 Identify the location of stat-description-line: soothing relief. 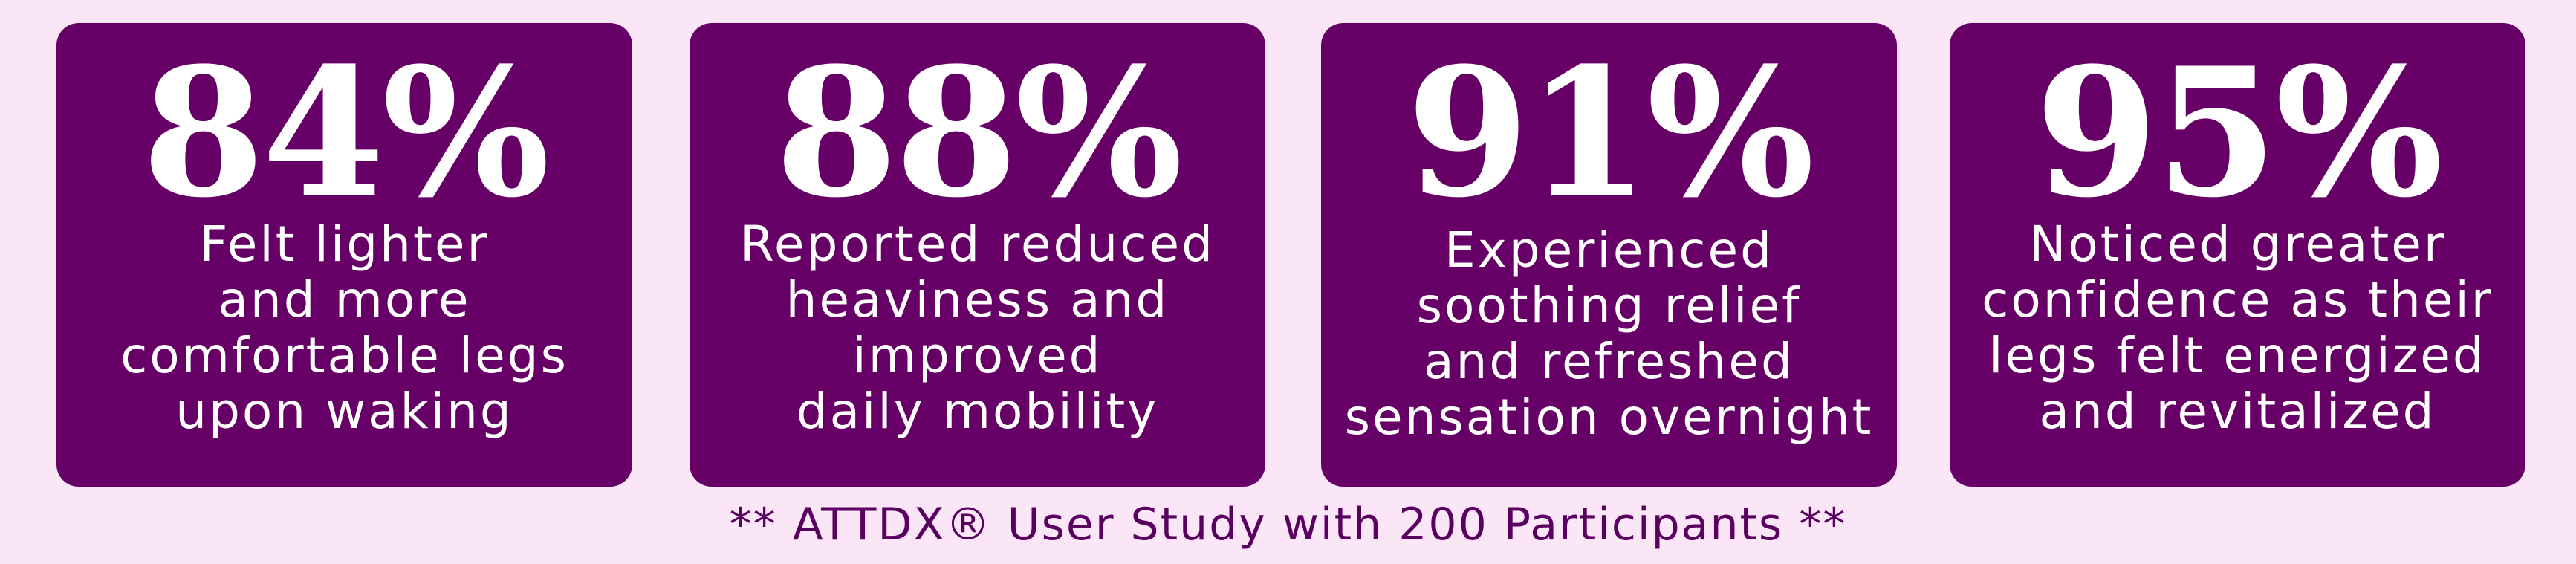
(1609, 305).